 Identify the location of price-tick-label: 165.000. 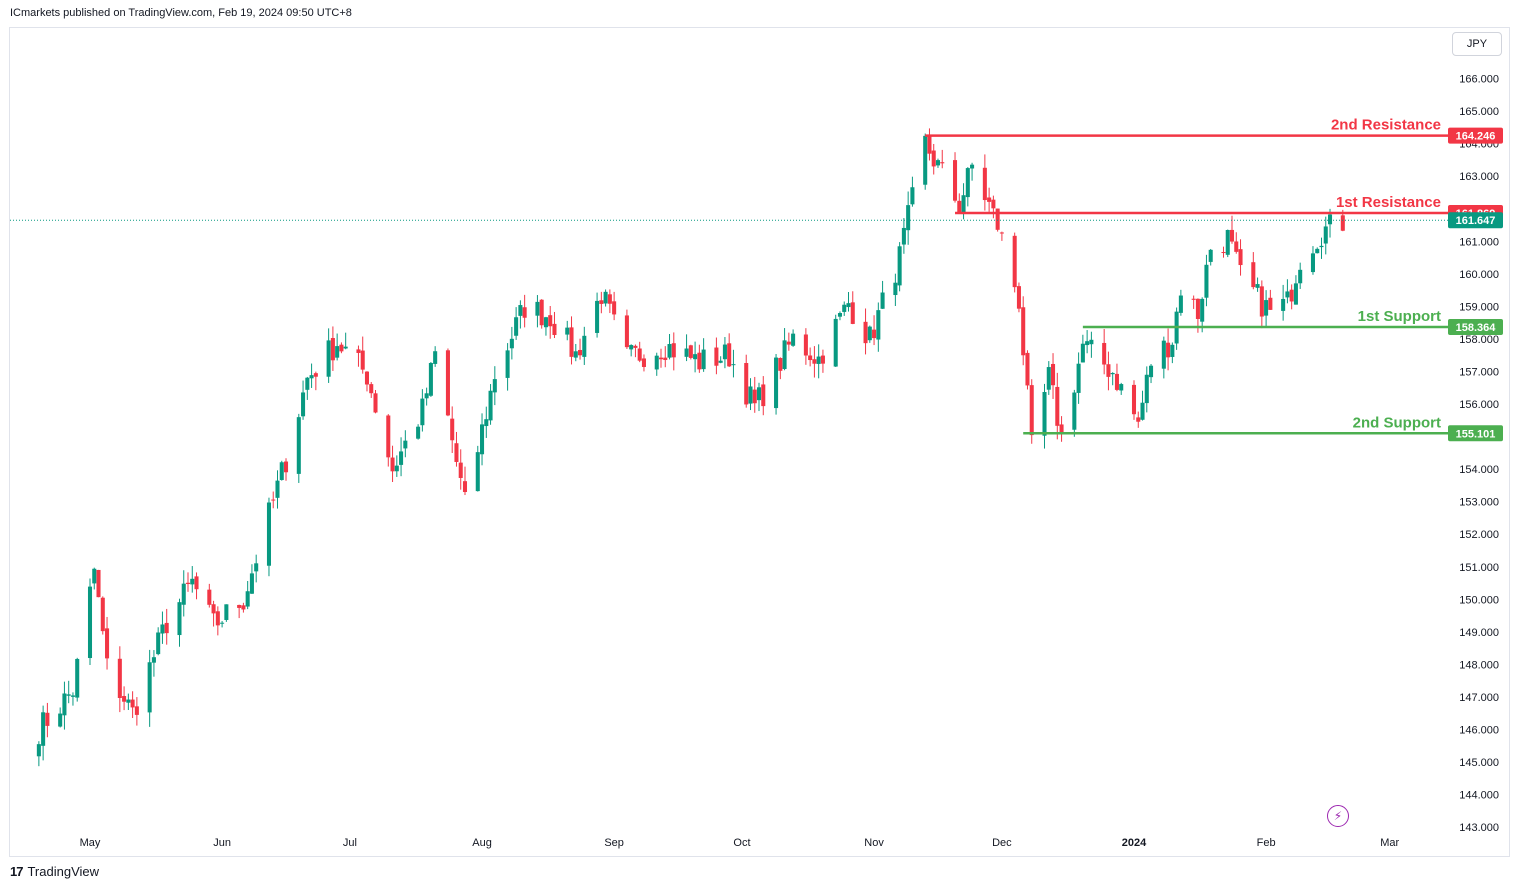
(1479, 112).